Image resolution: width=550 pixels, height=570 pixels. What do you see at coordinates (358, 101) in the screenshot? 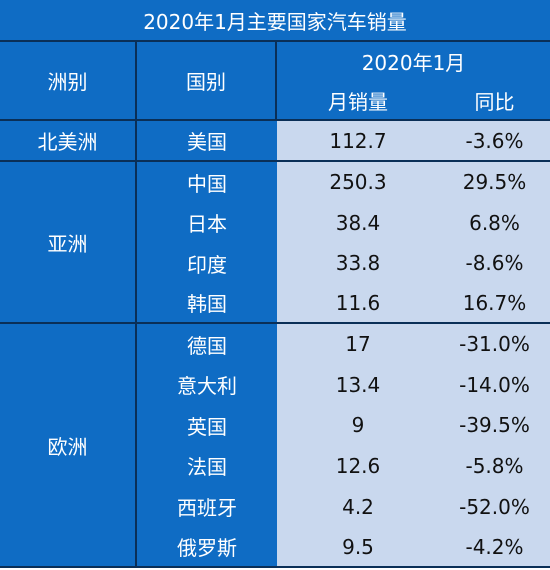
I see `header-sales: 月销量` at bounding box center [358, 101].